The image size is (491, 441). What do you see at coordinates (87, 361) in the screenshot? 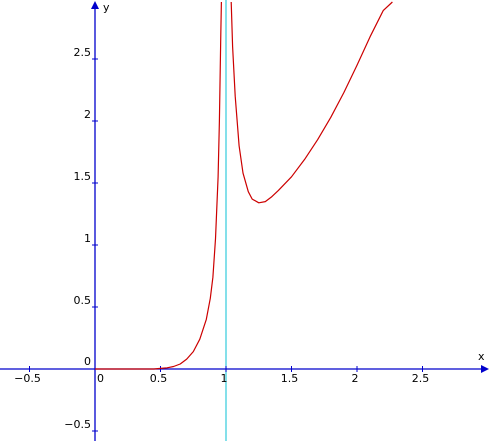
I see `y-tick-label: 0` at bounding box center [87, 361].